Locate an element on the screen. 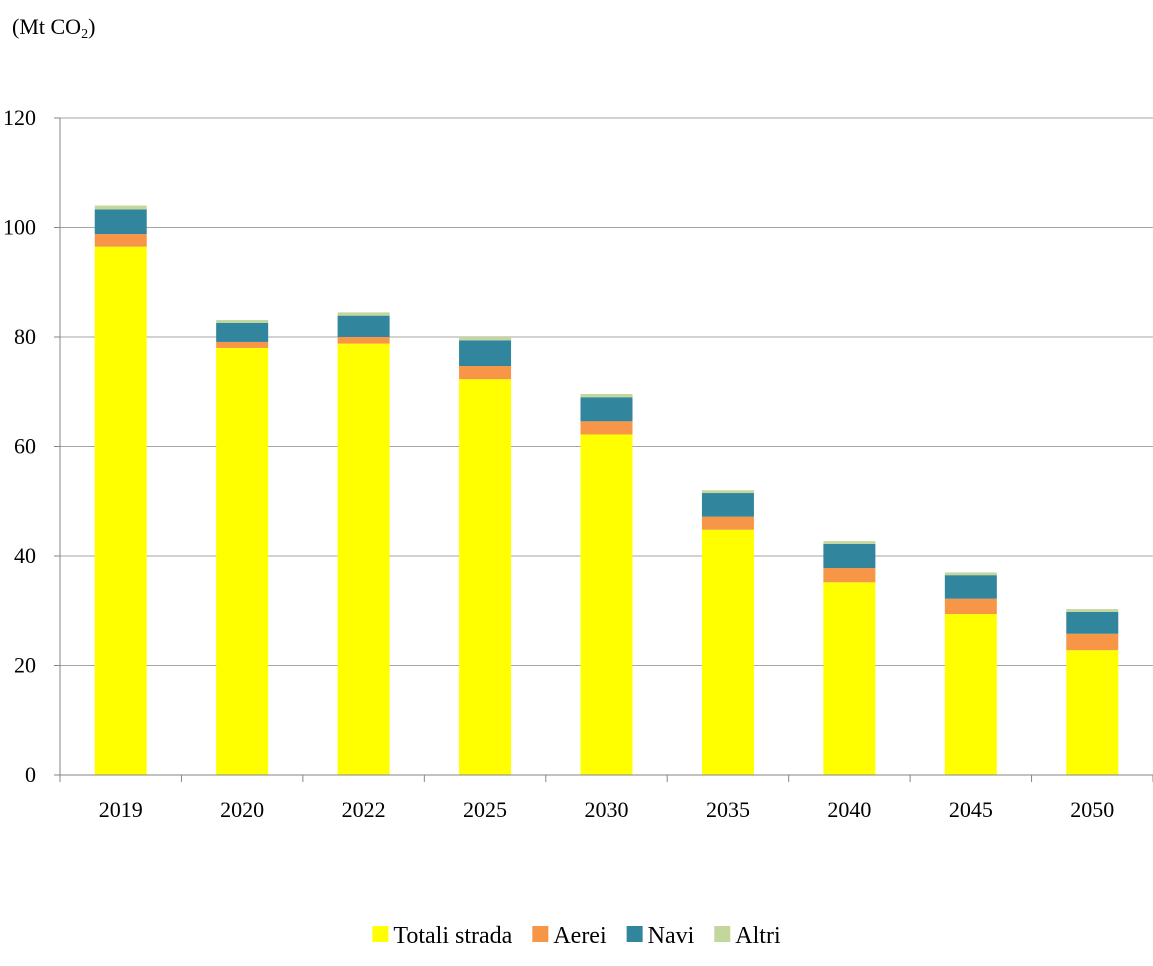  bar-totali-strada-2020 is located at coordinates (242, 561).